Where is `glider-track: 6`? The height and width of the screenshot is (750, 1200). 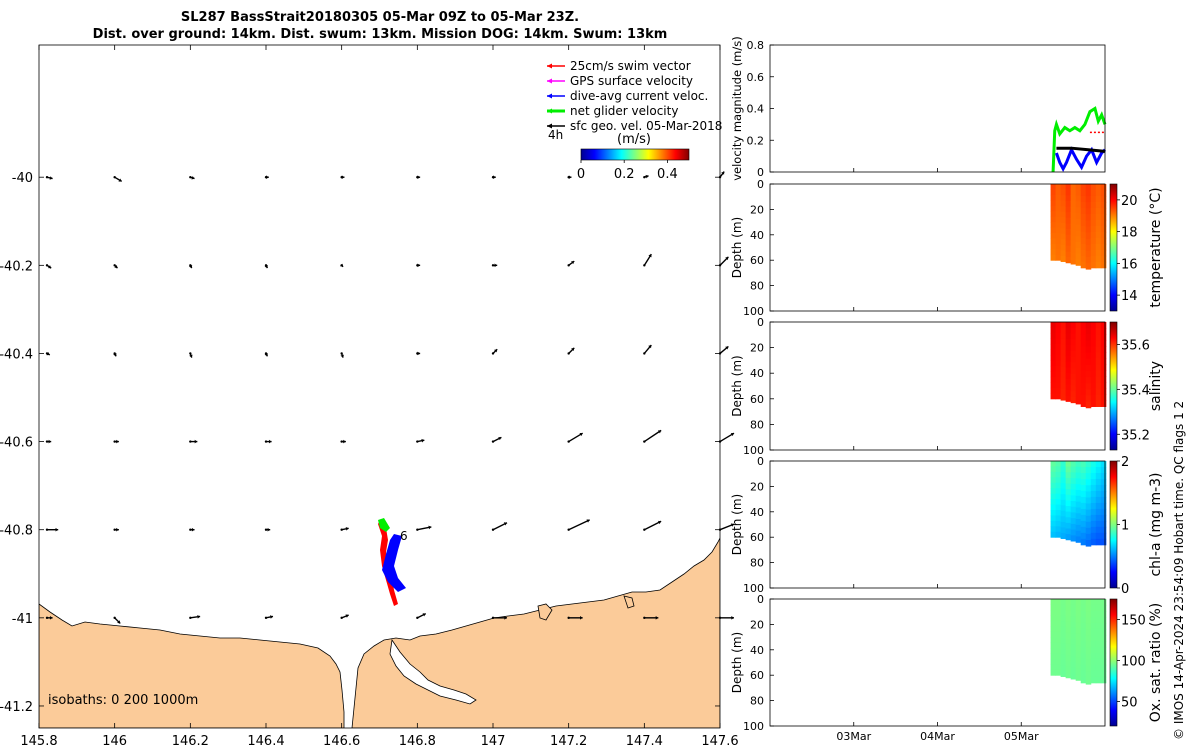
glider-track: 6 is located at coordinates (393, 562).